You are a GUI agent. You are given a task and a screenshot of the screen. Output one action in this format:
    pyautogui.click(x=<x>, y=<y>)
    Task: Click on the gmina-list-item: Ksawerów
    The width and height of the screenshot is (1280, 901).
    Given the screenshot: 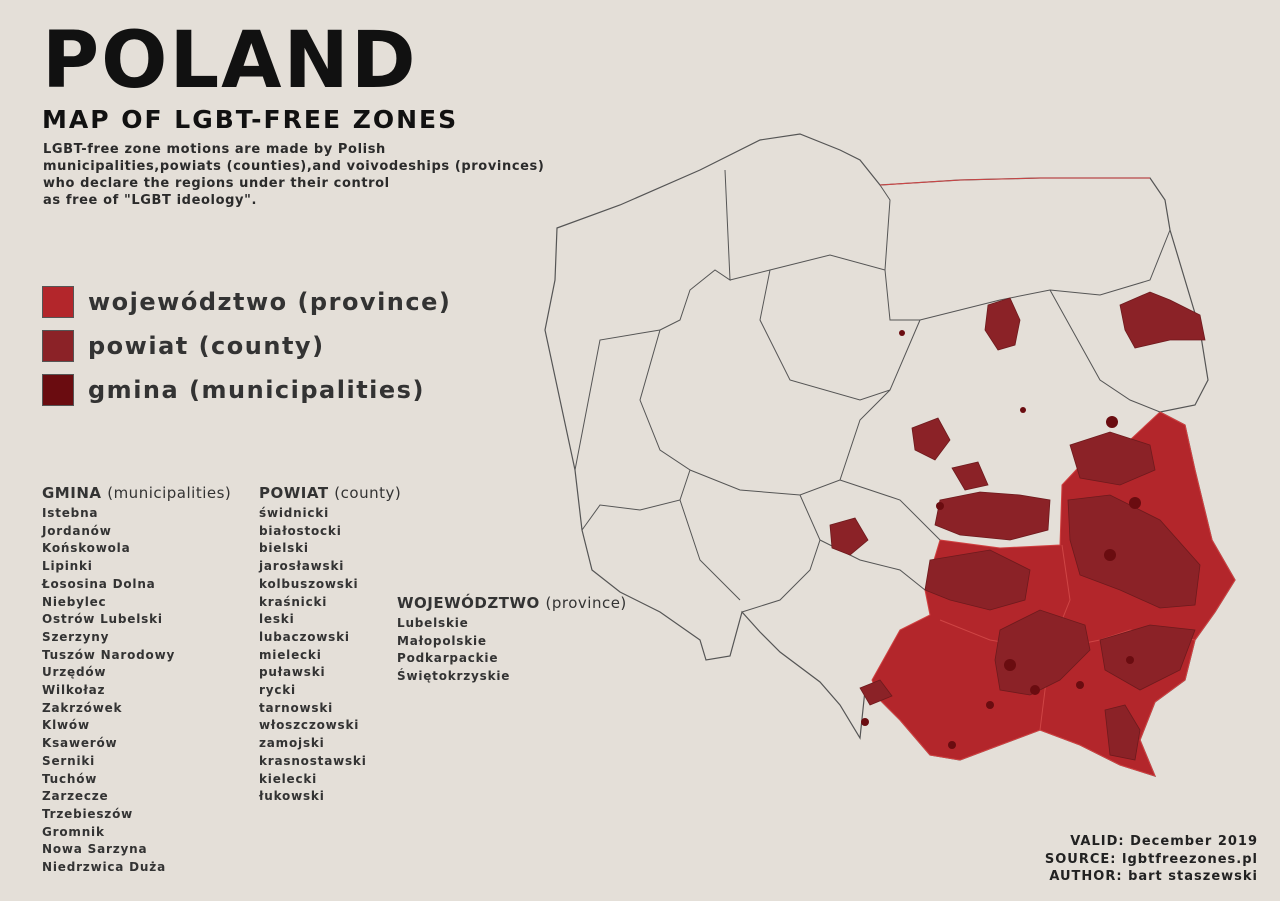 What is the action you would take?
    pyautogui.click(x=80, y=743)
    